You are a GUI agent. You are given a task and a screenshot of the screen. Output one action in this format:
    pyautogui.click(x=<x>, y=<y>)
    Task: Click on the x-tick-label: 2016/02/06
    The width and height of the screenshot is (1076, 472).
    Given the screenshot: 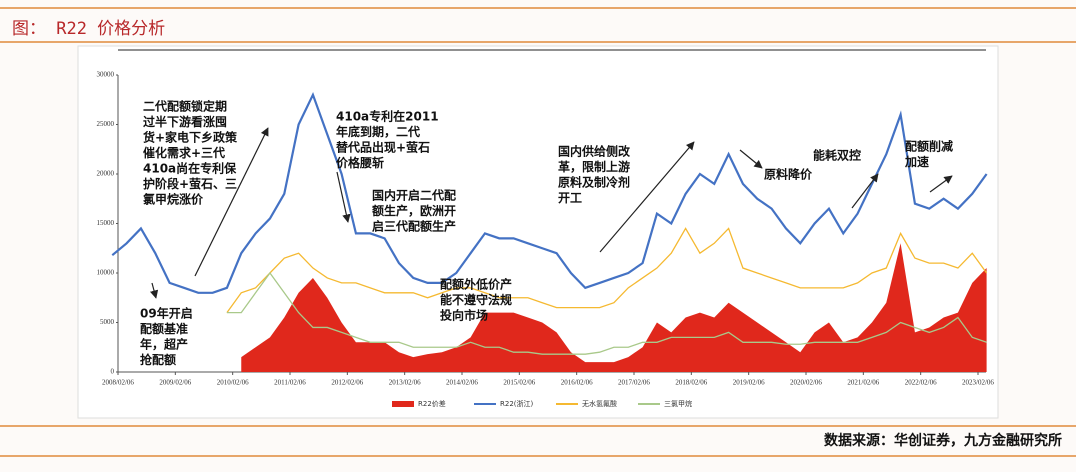 What is the action you would take?
    pyautogui.click(x=577, y=383)
    